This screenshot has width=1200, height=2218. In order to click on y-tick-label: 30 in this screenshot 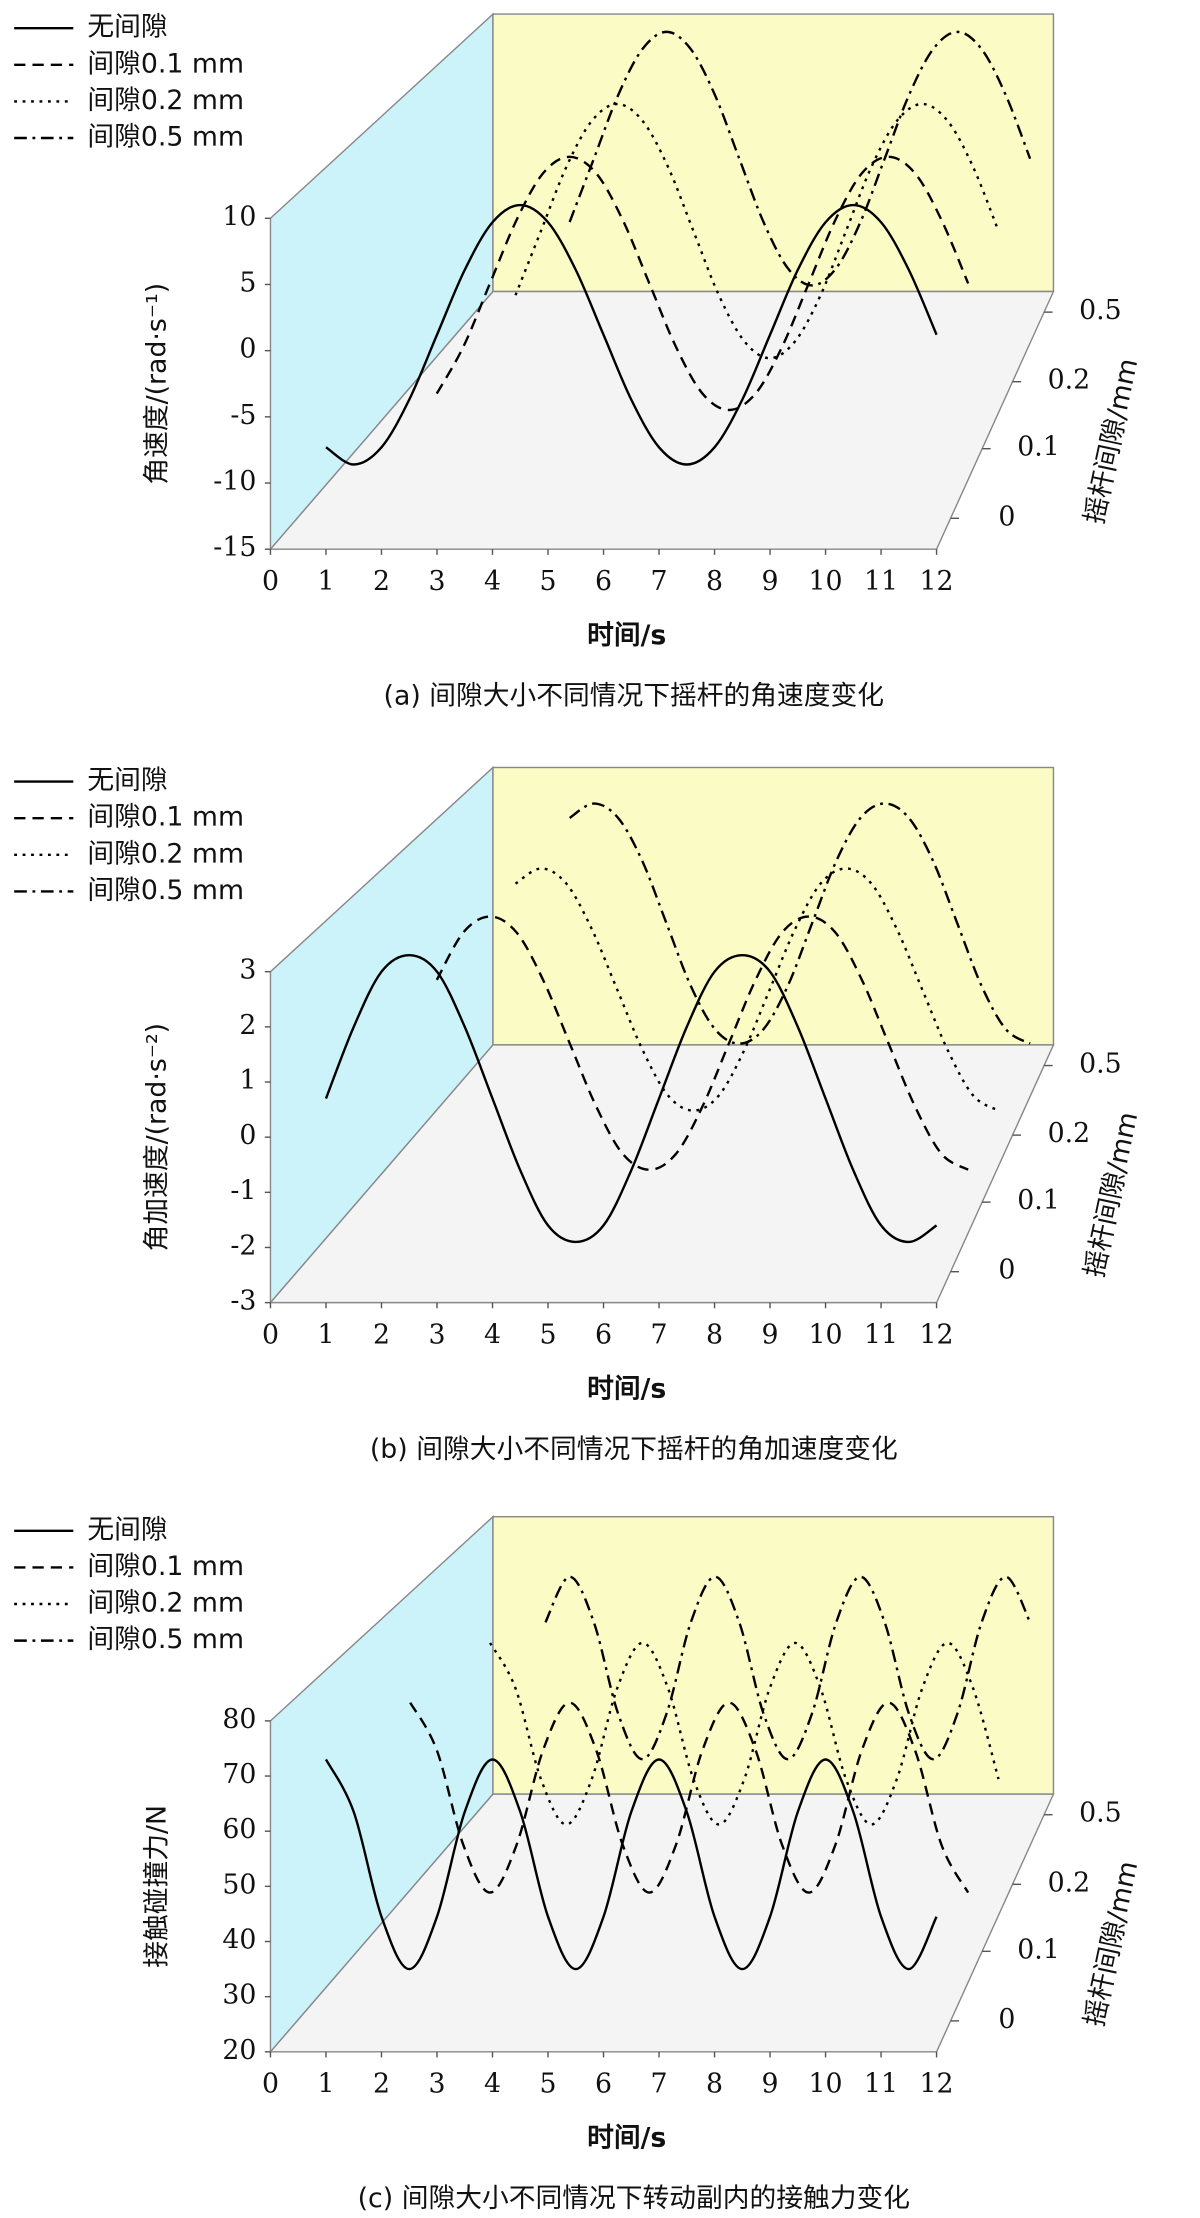, I will do `click(239, 1995)`.